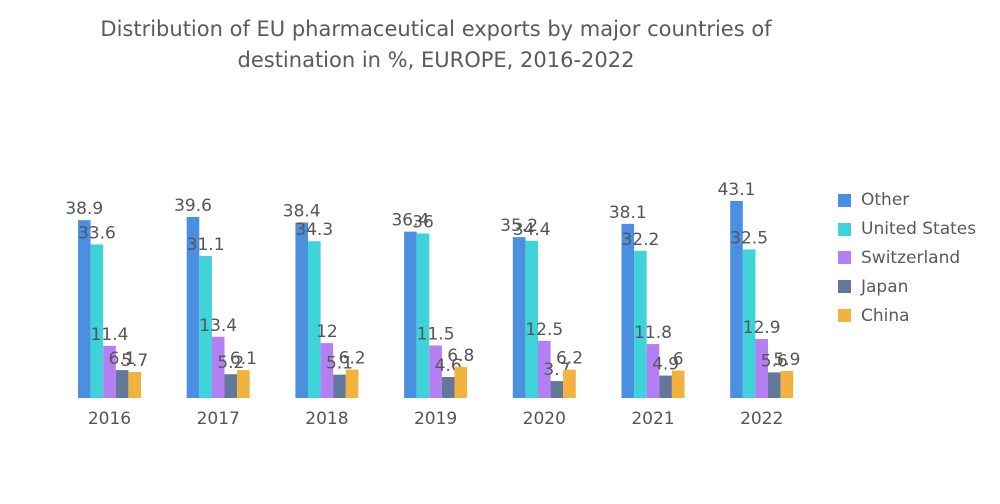 This screenshot has height=504, width=1000. I want to click on data-label-switzerland-2021: 11.8, so click(653, 333).